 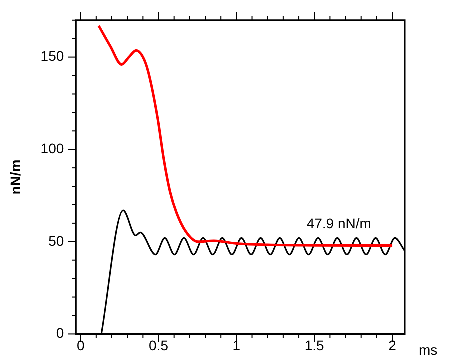 I want to click on y-tick-label: 50, so click(x=56, y=240).